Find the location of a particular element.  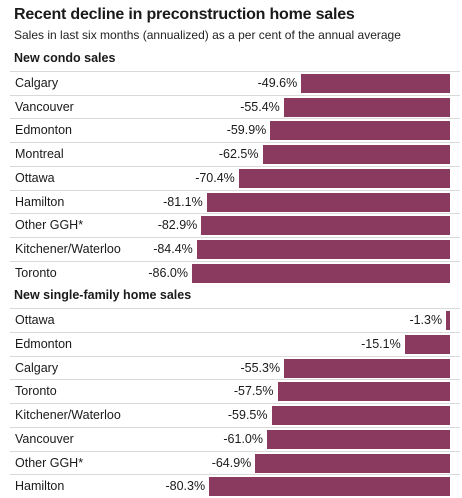

bar-row: Montreal -62.5% is located at coordinates (235, 154).